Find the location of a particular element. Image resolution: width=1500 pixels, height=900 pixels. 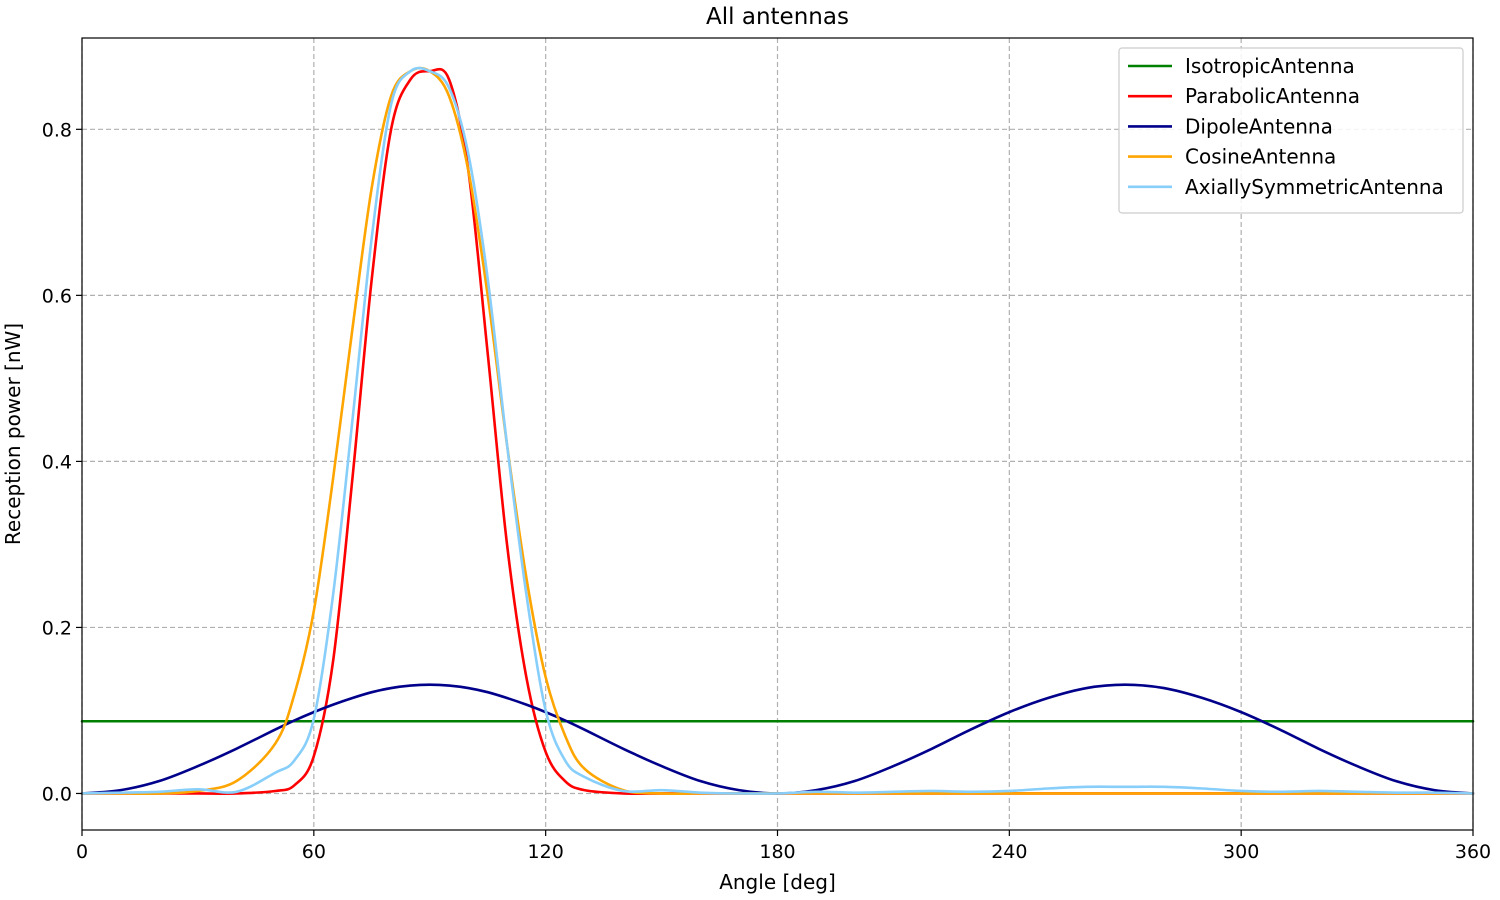

y-axis-label: Reception power [nW] is located at coordinates (13, 434).